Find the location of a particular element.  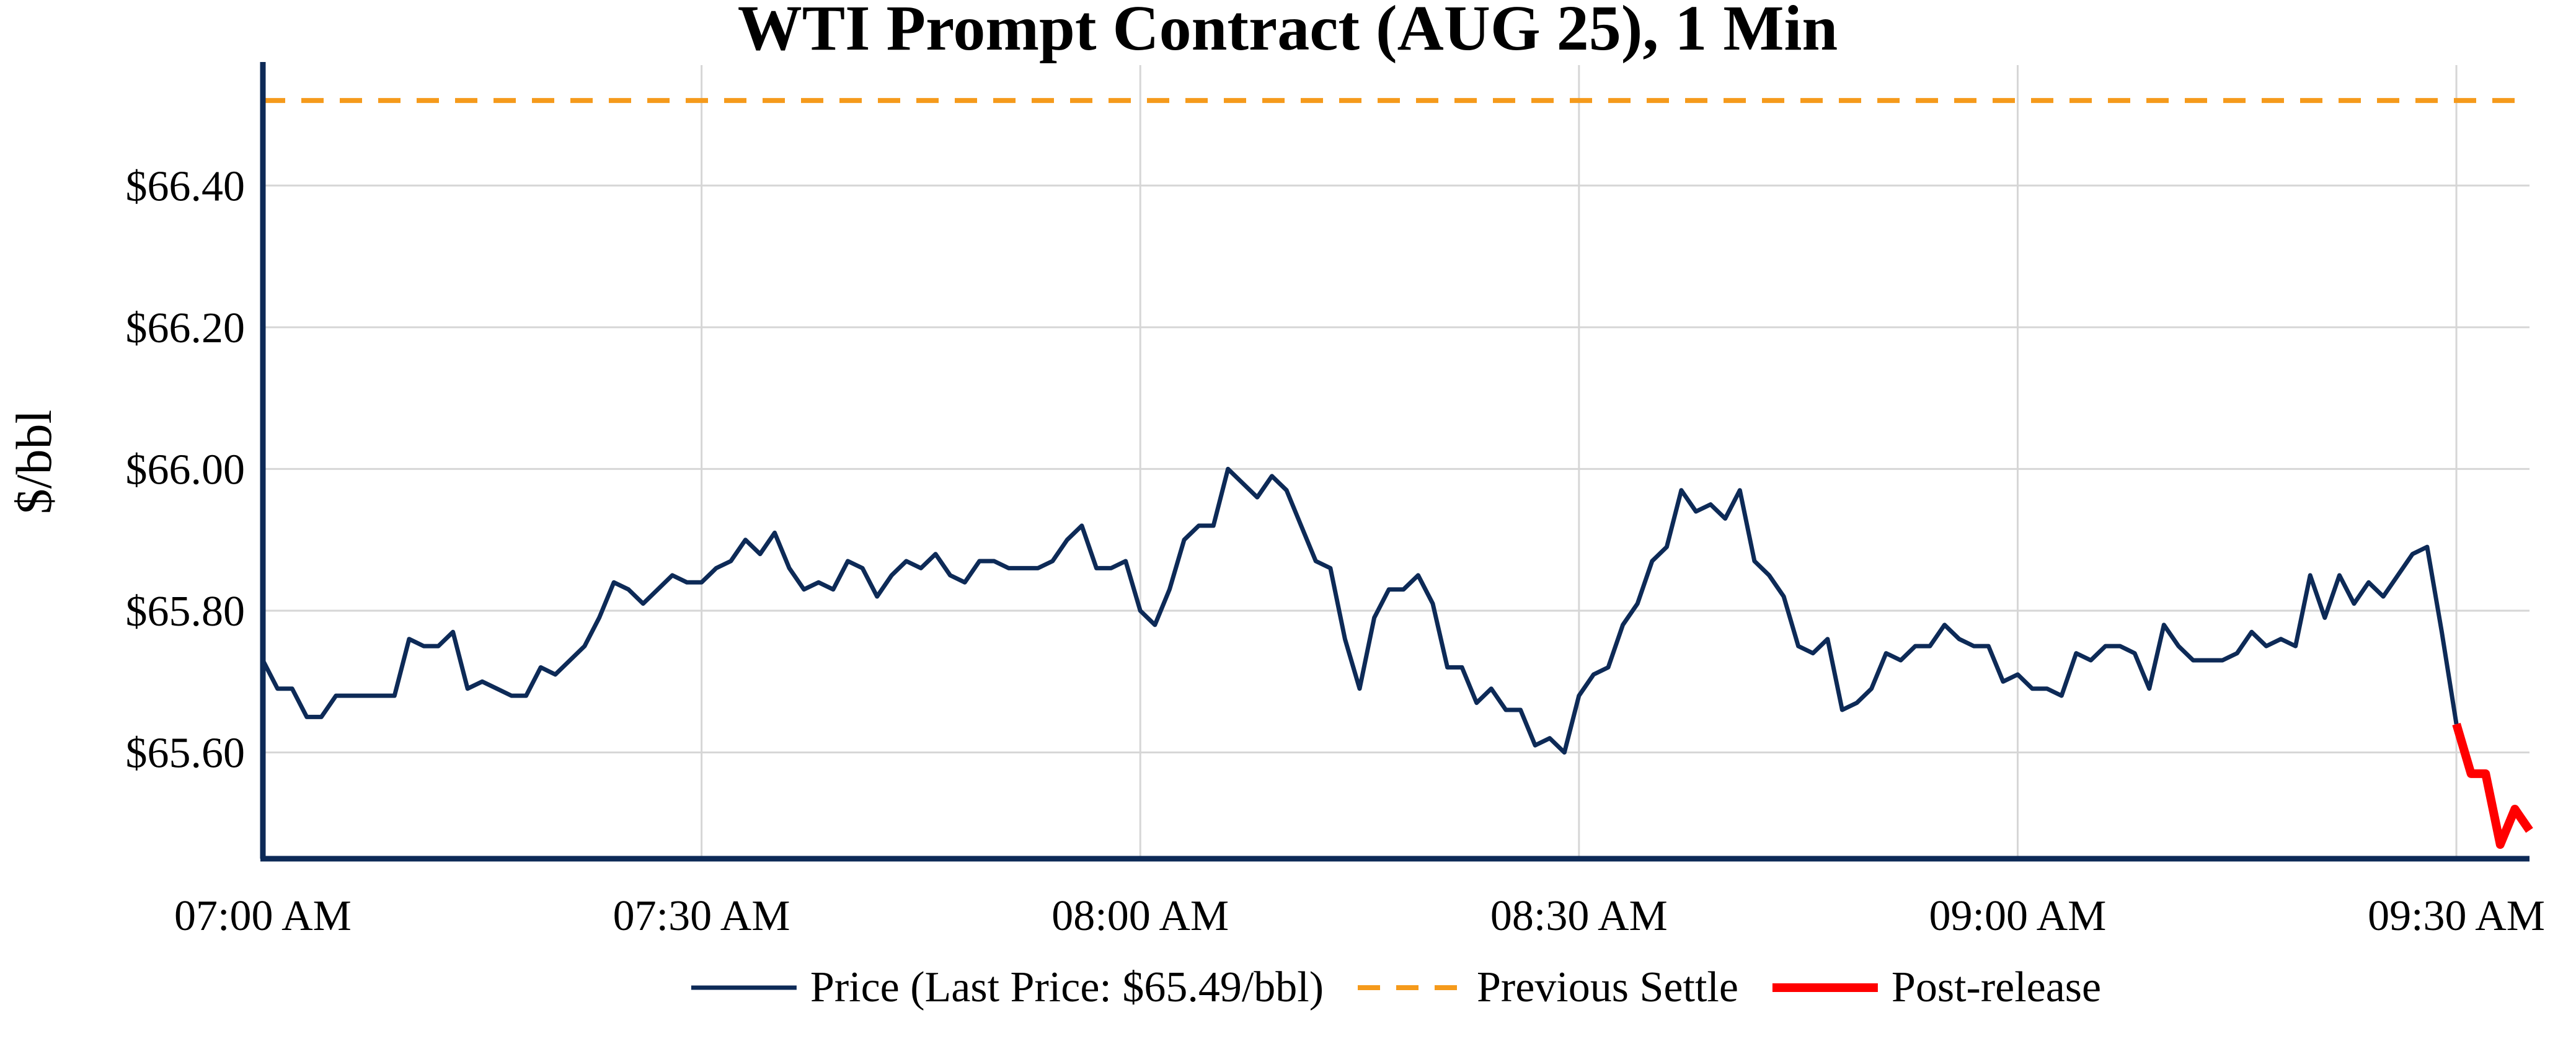

series-line-post is located at coordinates (2492, 785).